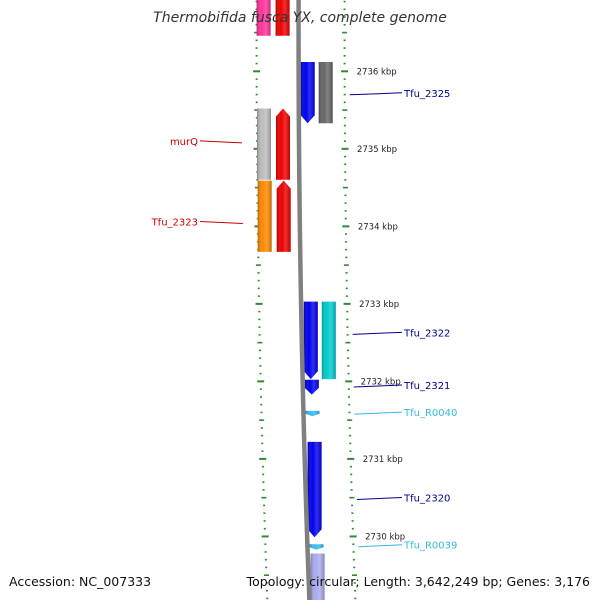  What do you see at coordinates (430, 546) in the screenshot?
I see `gene-label: Tfu_R0039` at bounding box center [430, 546].